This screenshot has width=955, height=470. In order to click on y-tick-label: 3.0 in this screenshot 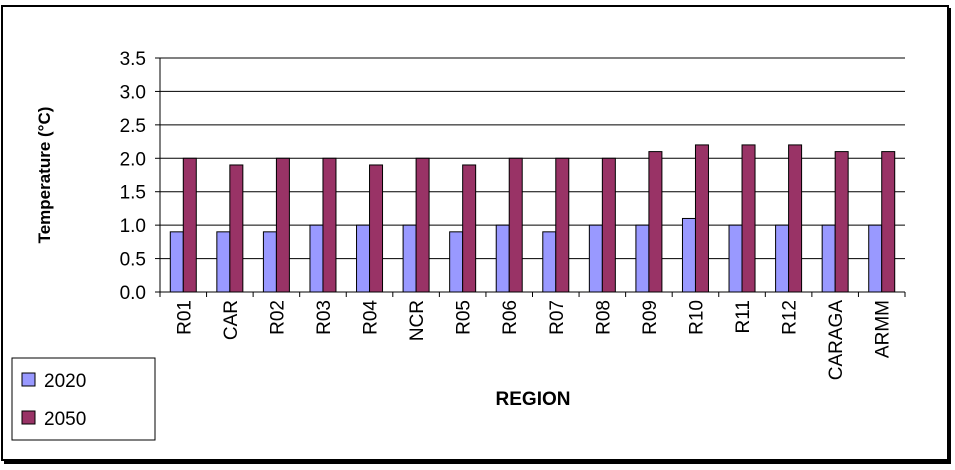, I will do `click(133, 92)`.